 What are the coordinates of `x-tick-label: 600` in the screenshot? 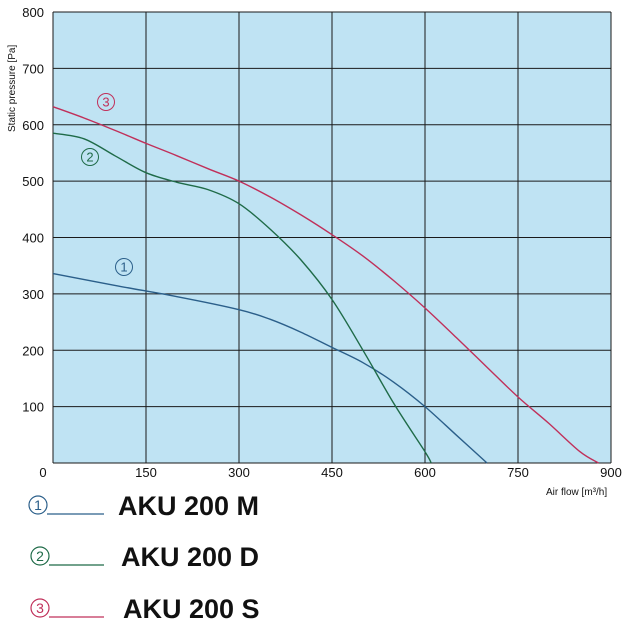 It's located at (425, 472).